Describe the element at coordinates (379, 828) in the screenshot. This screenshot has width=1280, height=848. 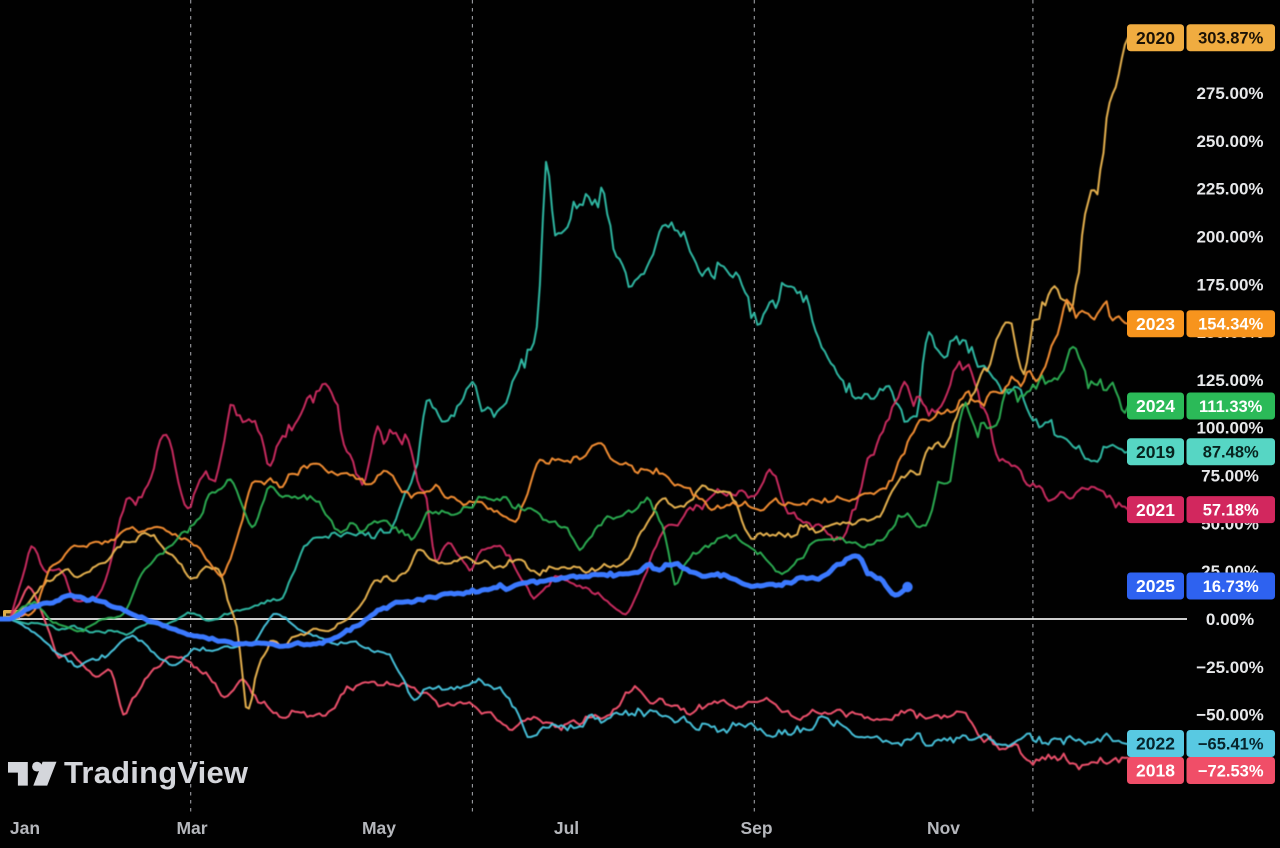
I see `svg-text: May` at that location.